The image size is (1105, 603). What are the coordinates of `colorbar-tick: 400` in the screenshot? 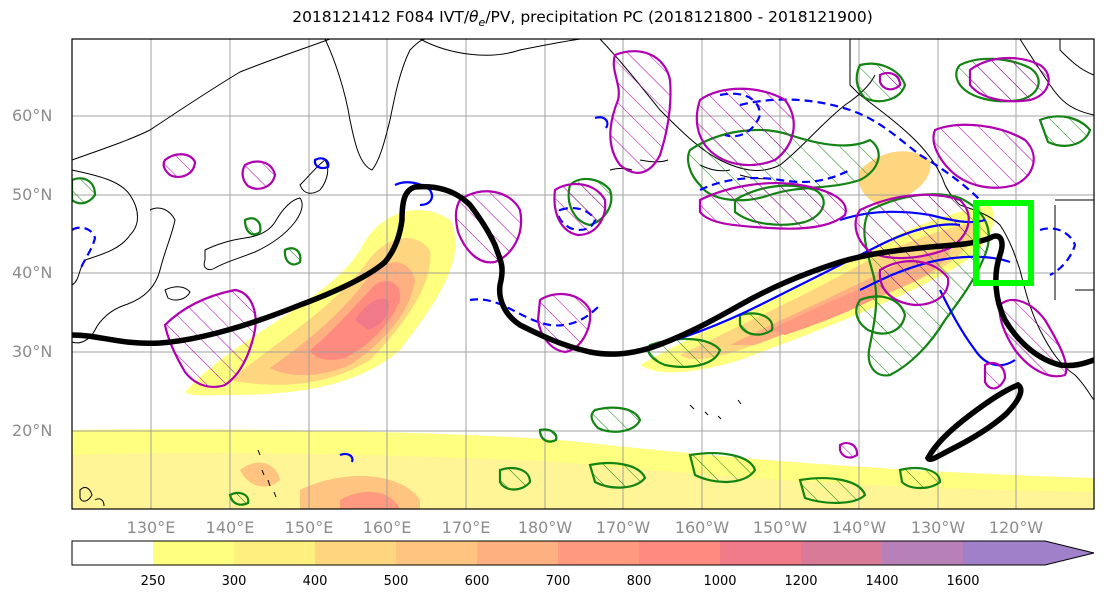 It's located at (315, 581).